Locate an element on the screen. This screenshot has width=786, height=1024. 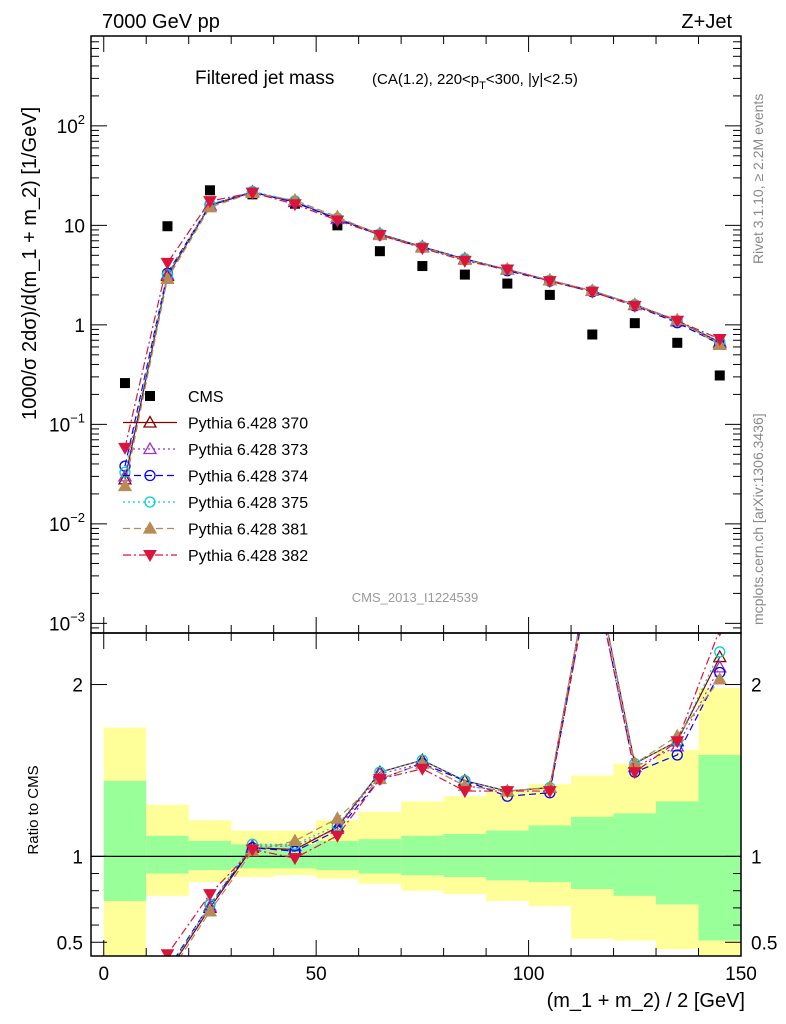
y-tick-label: 1 is located at coordinates (79, 326).